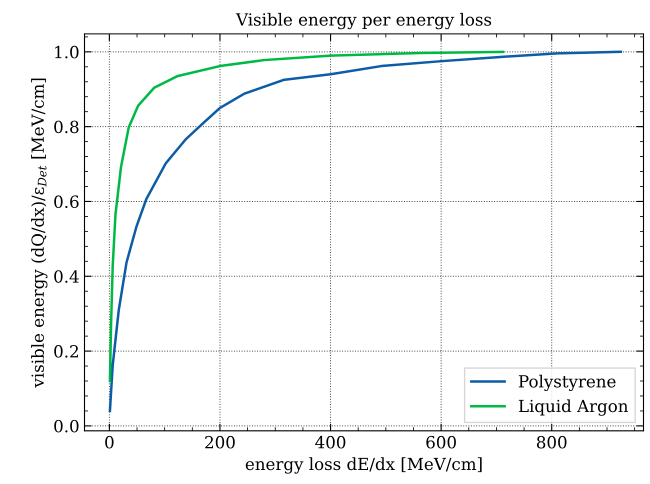  I want to click on y-tick-label: 0.8, so click(66, 127).